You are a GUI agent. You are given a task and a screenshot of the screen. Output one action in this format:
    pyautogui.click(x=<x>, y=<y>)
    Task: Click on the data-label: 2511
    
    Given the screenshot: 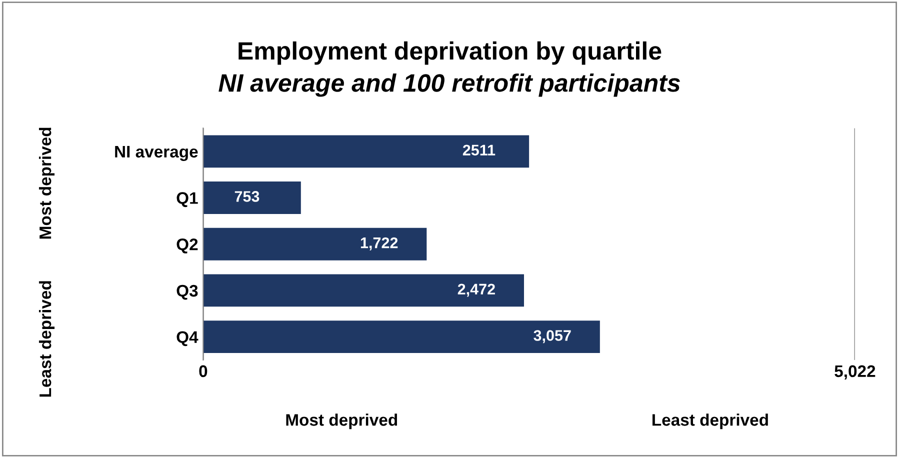 What is the action you would take?
    pyautogui.click(x=479, y=150)
    